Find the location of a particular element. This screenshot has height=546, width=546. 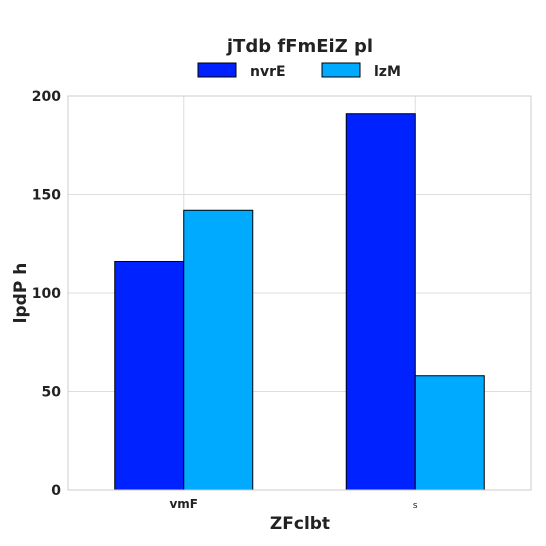

y-tick-label: 100 is located at coordinates (46, 294).